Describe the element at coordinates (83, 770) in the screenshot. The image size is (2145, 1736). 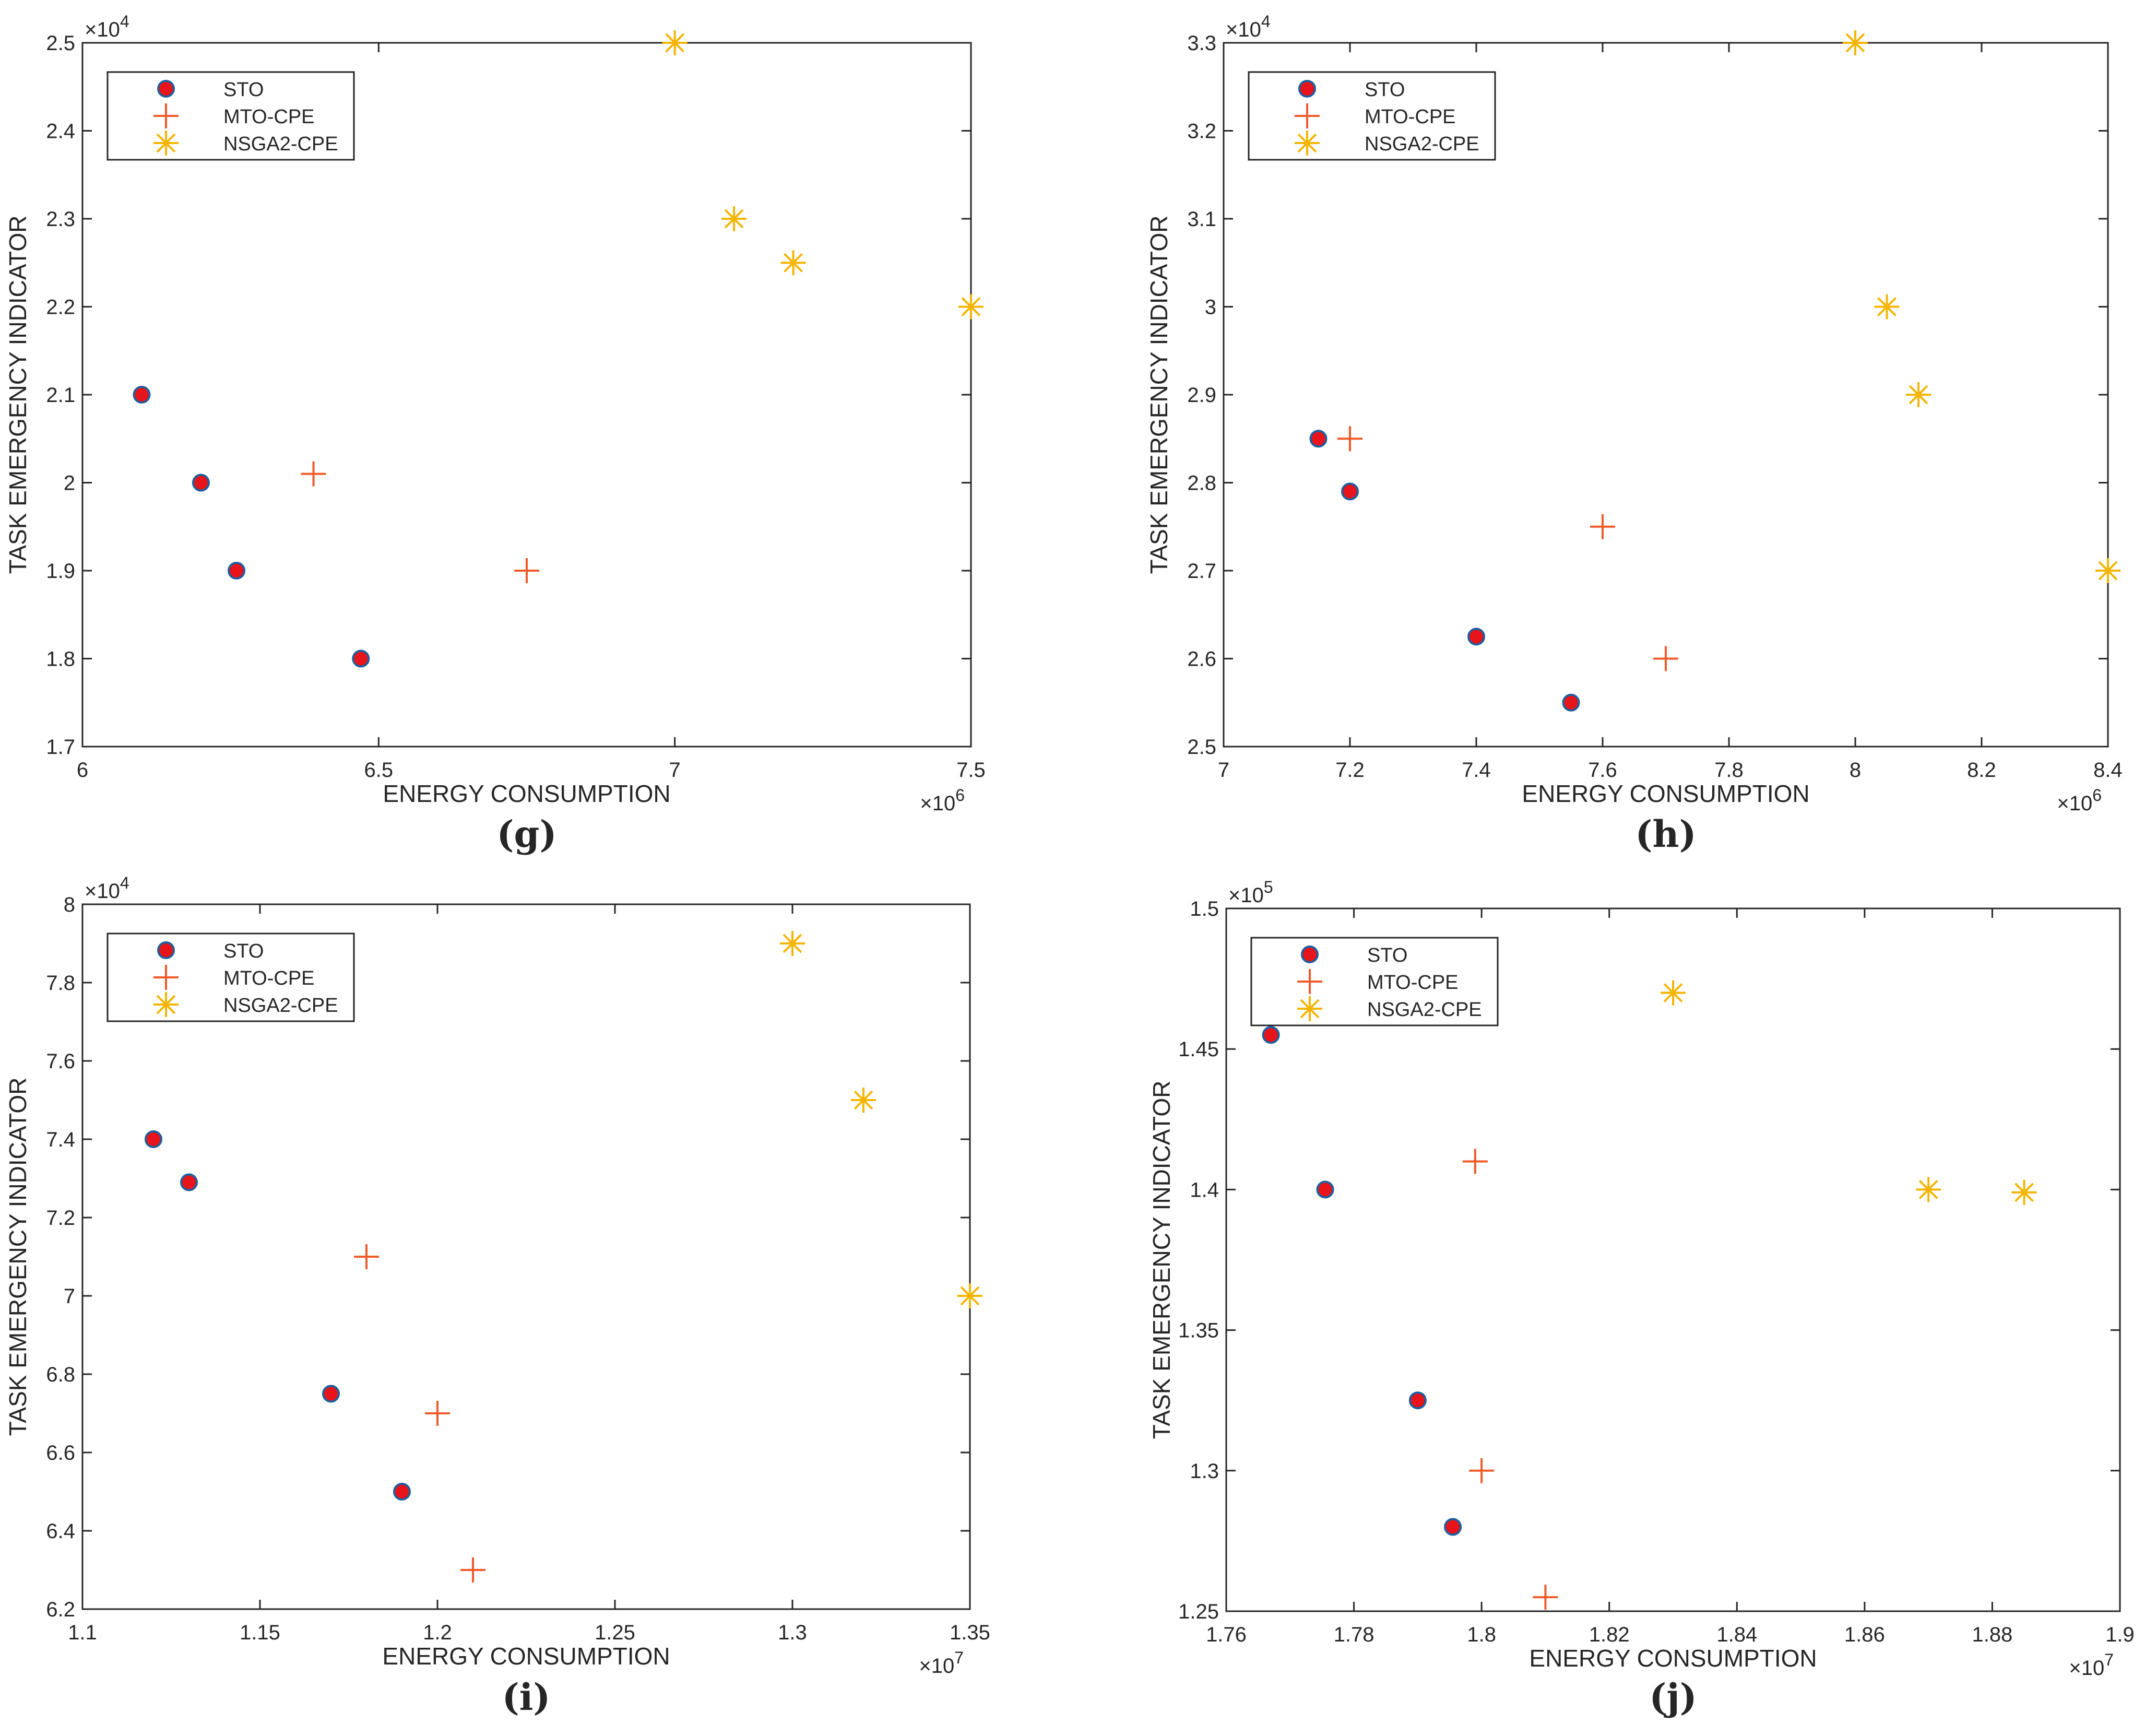
I see `x-tick-label: 6` at that location.